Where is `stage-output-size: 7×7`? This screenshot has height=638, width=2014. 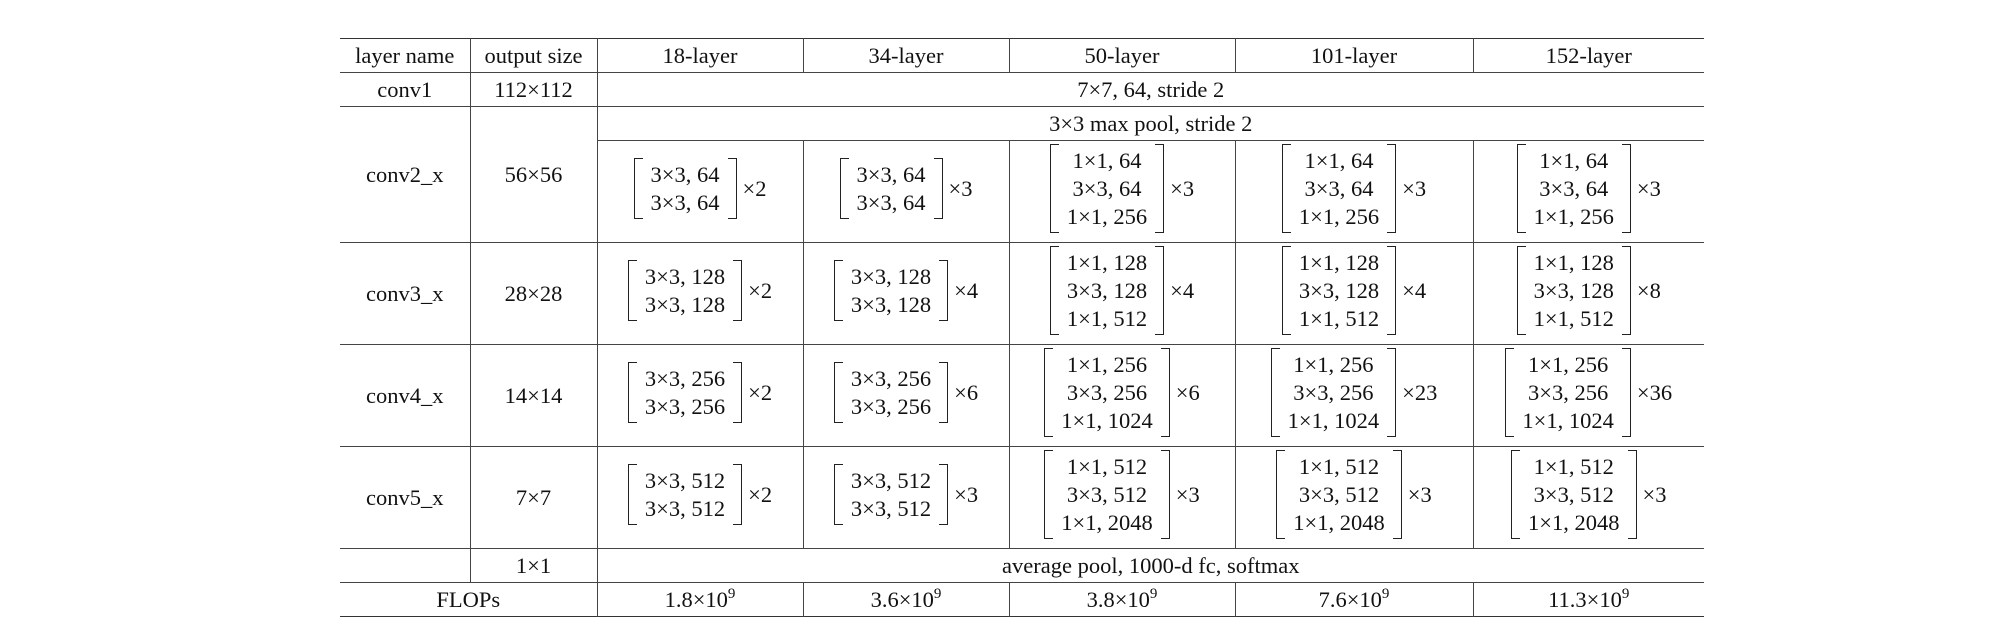 stage-output-size: 7×7 is located at coordinates (534, 497).